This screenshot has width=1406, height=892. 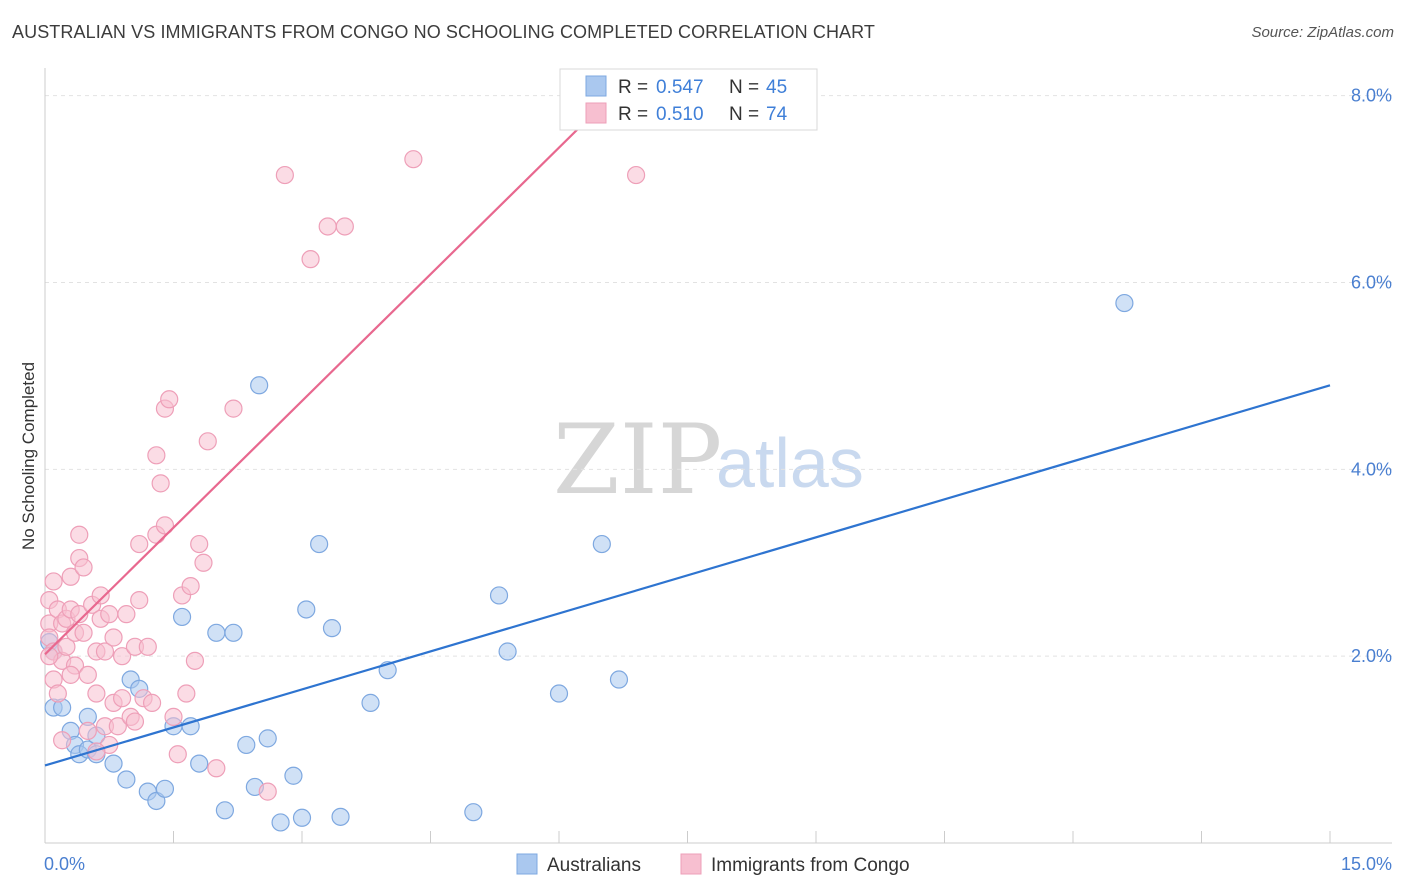 I want to click on legend-r-label-2: R =, so click(x=633, y=114).